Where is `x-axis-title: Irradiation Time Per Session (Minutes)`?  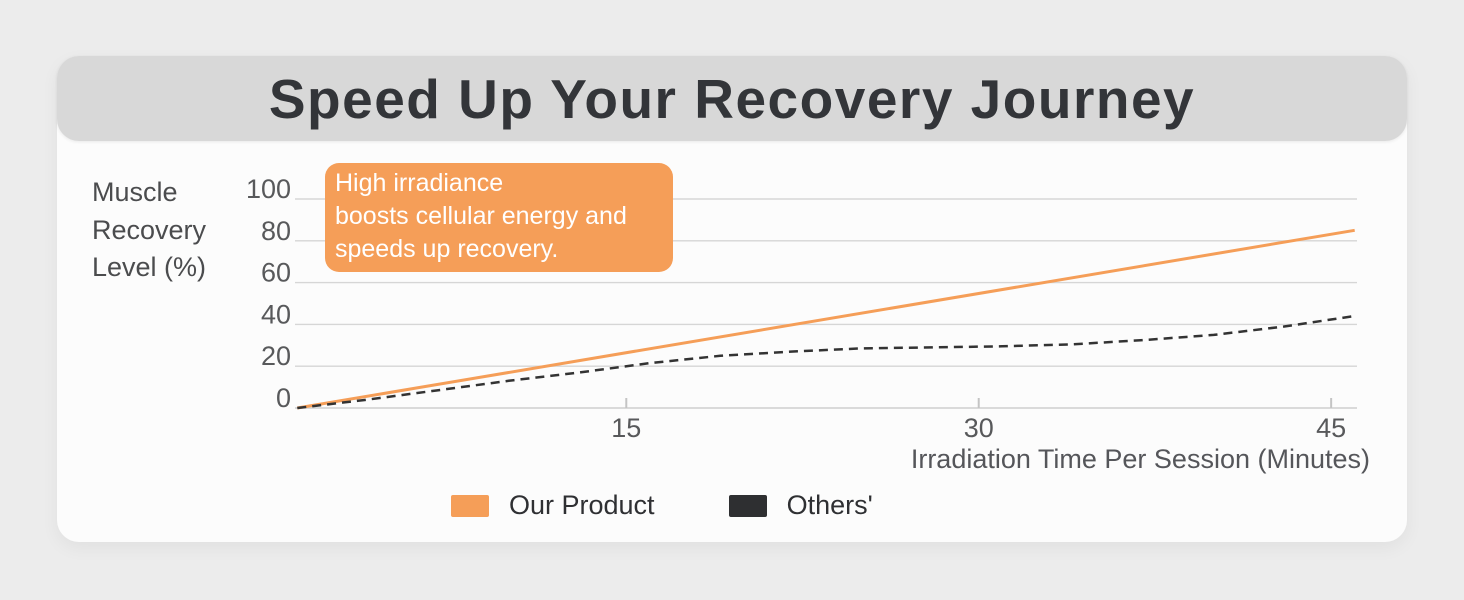 x-axis-title: Irradiation Time Per Session (Minutes) is located at coordinates (1140, 459).